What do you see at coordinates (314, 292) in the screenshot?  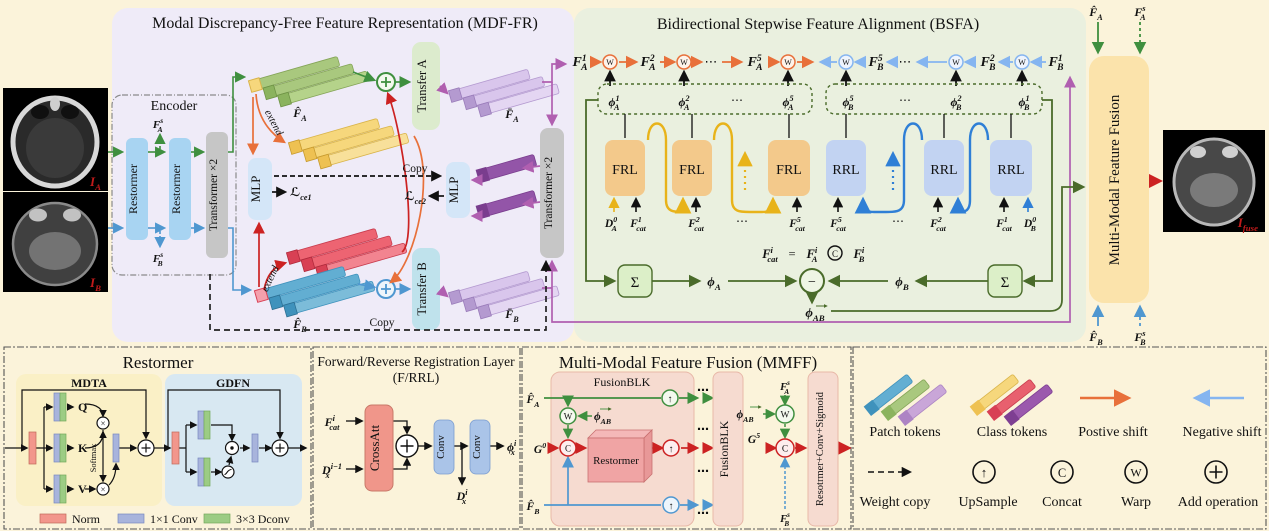 I see `patch-tokens-b-stack` at bounding box center [314, 292].